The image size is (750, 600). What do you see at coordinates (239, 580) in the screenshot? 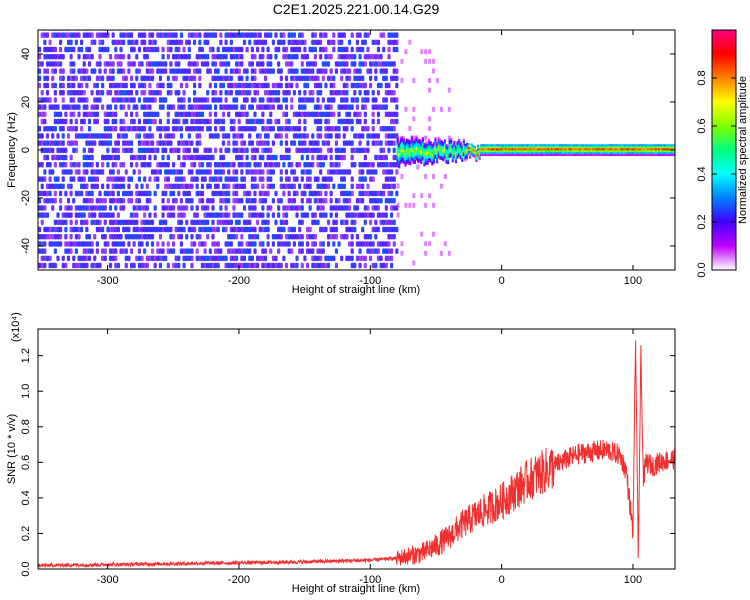
I see `snr-x-tick-label: -200` at bounding box center [239, 580].